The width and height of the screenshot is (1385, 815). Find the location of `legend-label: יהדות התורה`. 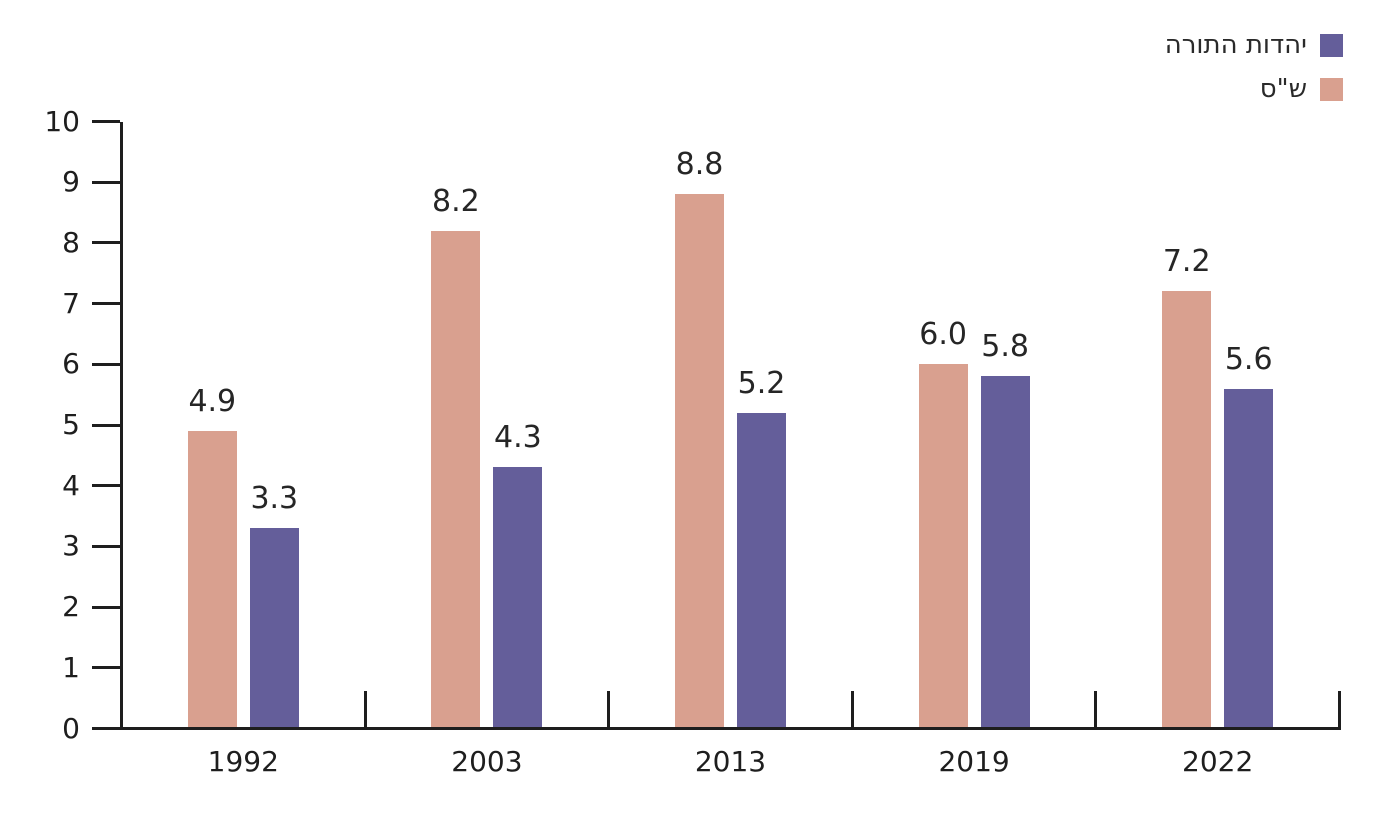

legend-label: יהדות התורה is located at coordinates (1235, 45).